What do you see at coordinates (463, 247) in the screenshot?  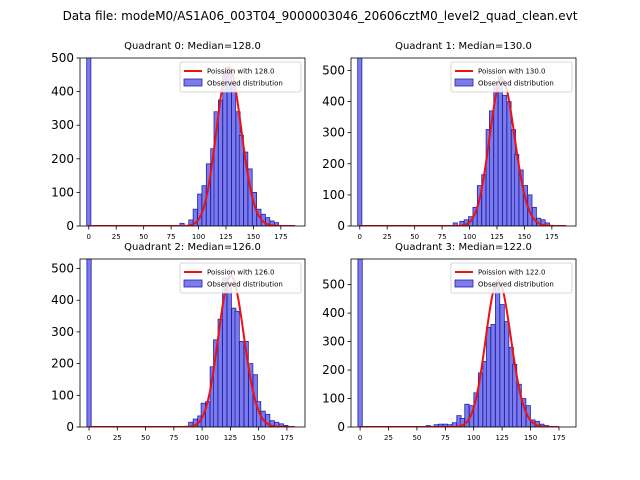 I see `subplot-title: Quadrant 3: Median=122.0` at bounding box center [463, 247].